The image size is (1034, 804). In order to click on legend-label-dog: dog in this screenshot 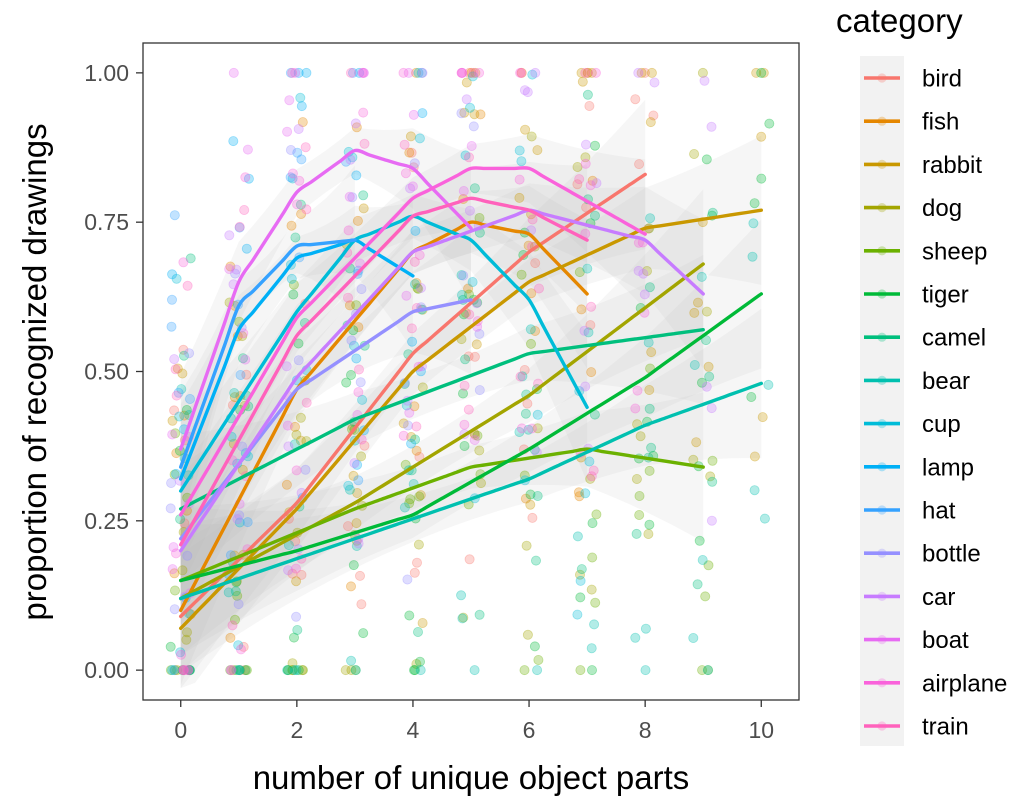, I will do `click(942, 208)`.